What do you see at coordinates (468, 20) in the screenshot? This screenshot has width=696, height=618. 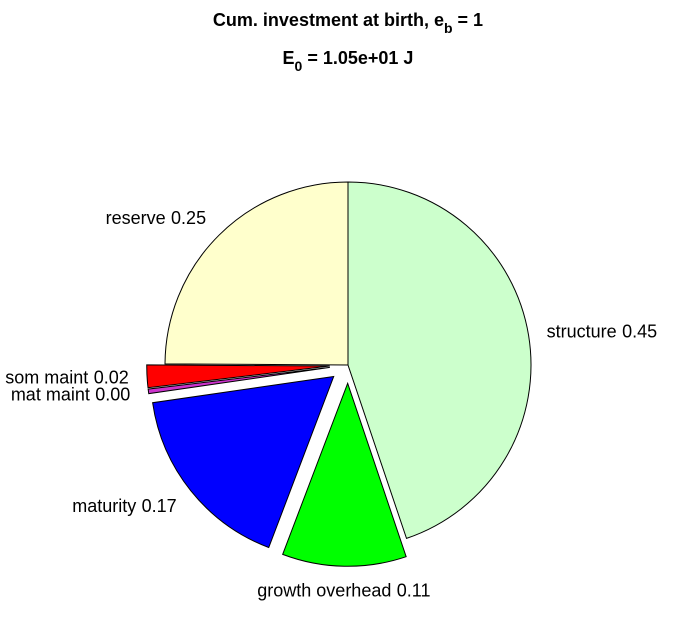 I see `title-text: = 1` at bounding box center [468, 20].